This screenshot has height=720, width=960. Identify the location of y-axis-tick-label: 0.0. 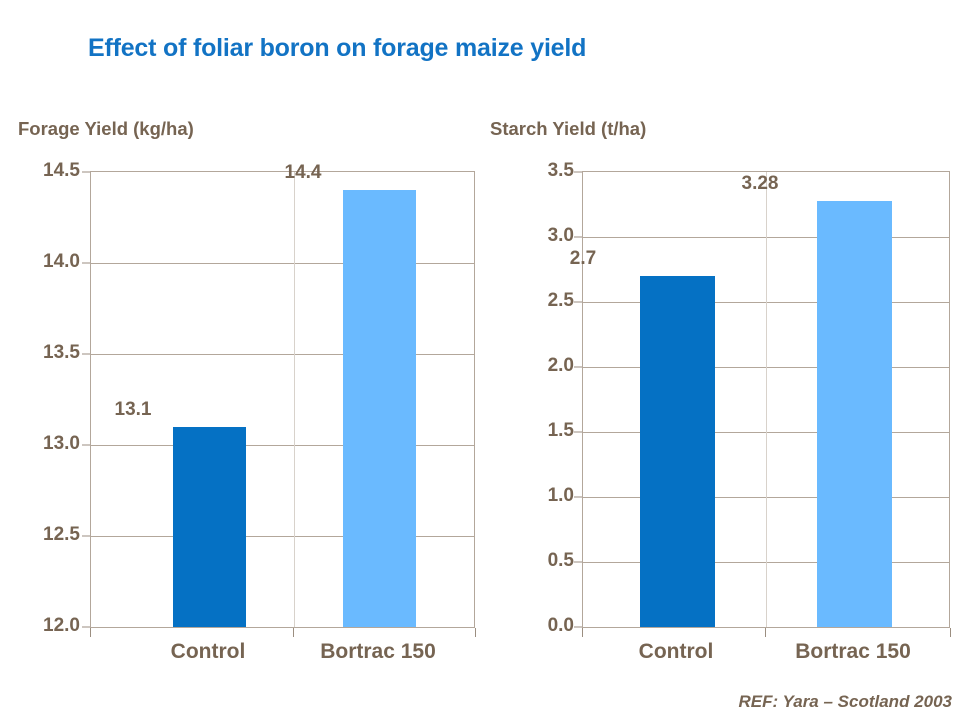
(560, 625).